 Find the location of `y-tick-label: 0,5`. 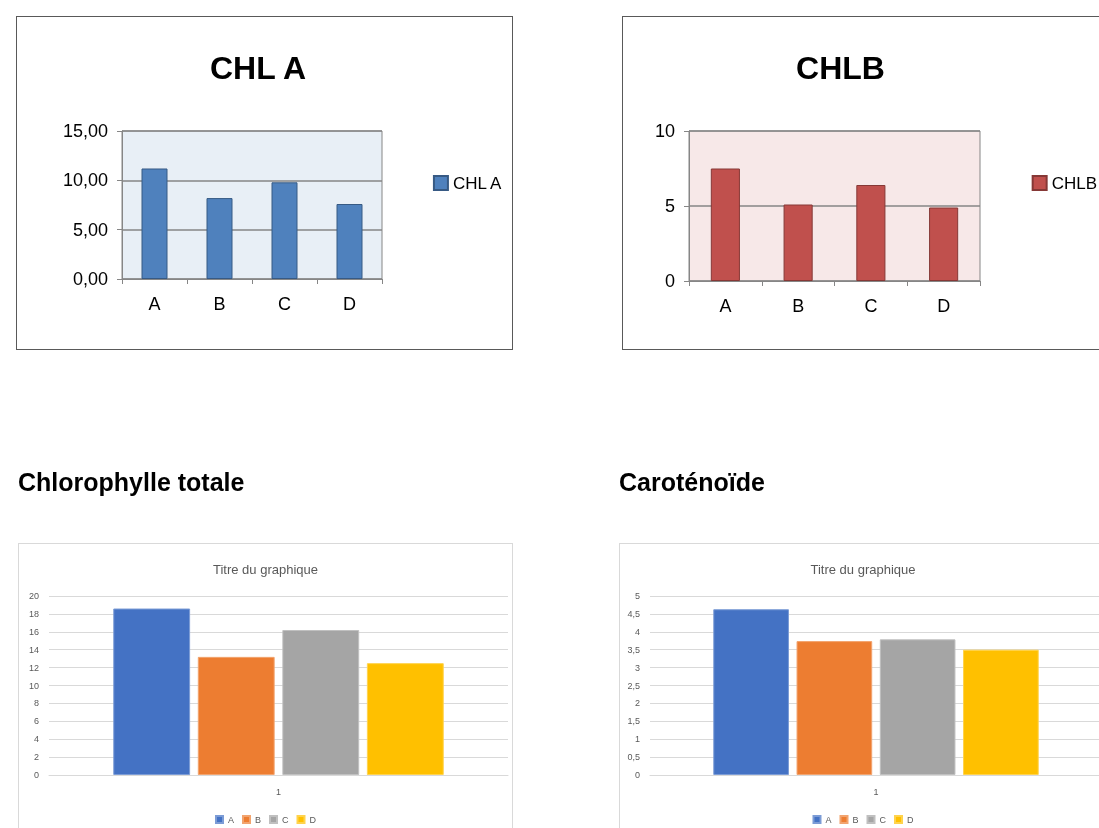

y-tick-label: 0,5 is located at coordinates (633, 757).